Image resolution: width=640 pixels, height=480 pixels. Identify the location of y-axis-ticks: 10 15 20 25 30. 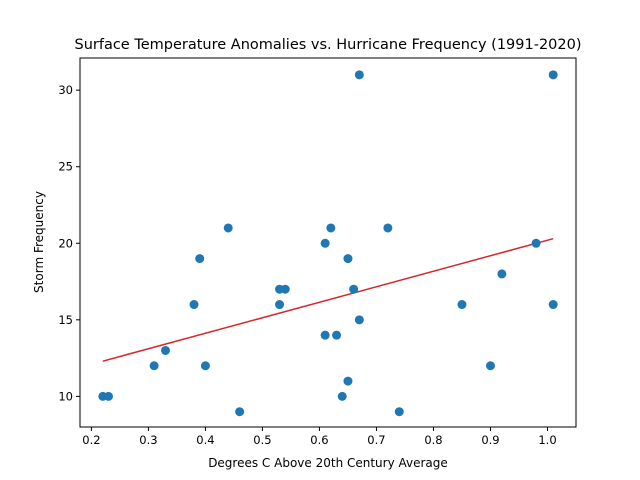
(69, 243).